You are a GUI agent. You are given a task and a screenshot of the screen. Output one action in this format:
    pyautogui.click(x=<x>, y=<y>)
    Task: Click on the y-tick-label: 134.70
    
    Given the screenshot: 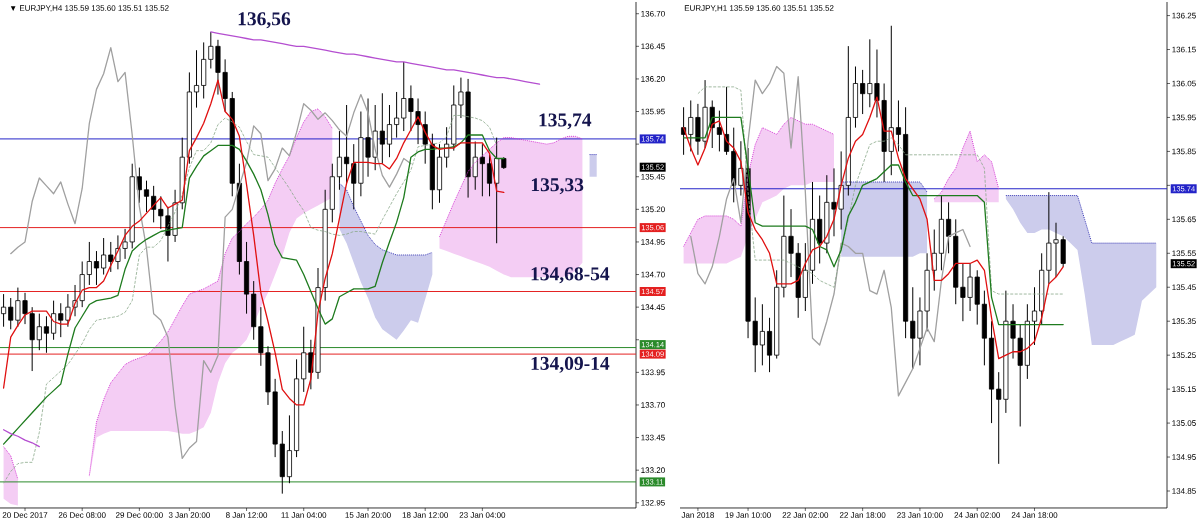 What is the action you would take?
    pyautogui.click(x=653, y=274)
    